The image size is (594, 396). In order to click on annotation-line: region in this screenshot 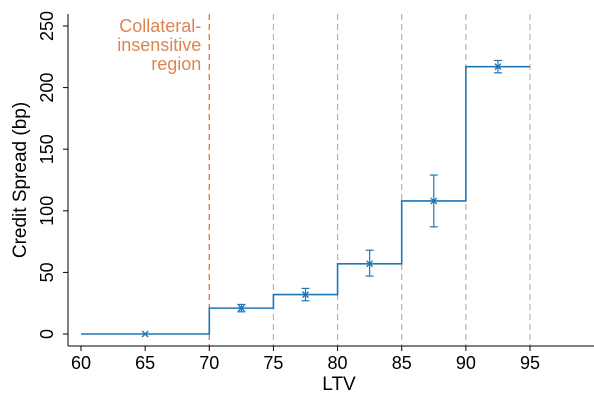, I will do `click(176, 64)`.